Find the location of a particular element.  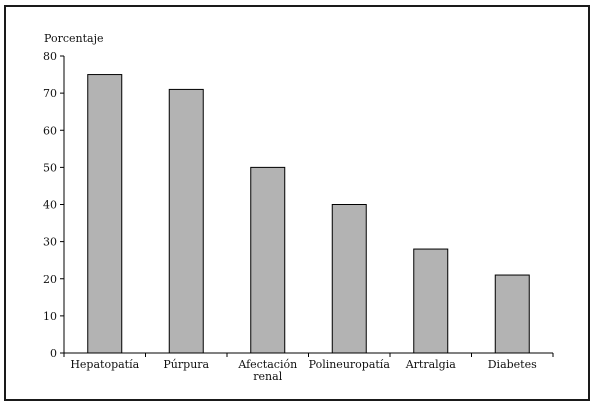

y-tick-label: 0 is located at coordinates (53, 353).